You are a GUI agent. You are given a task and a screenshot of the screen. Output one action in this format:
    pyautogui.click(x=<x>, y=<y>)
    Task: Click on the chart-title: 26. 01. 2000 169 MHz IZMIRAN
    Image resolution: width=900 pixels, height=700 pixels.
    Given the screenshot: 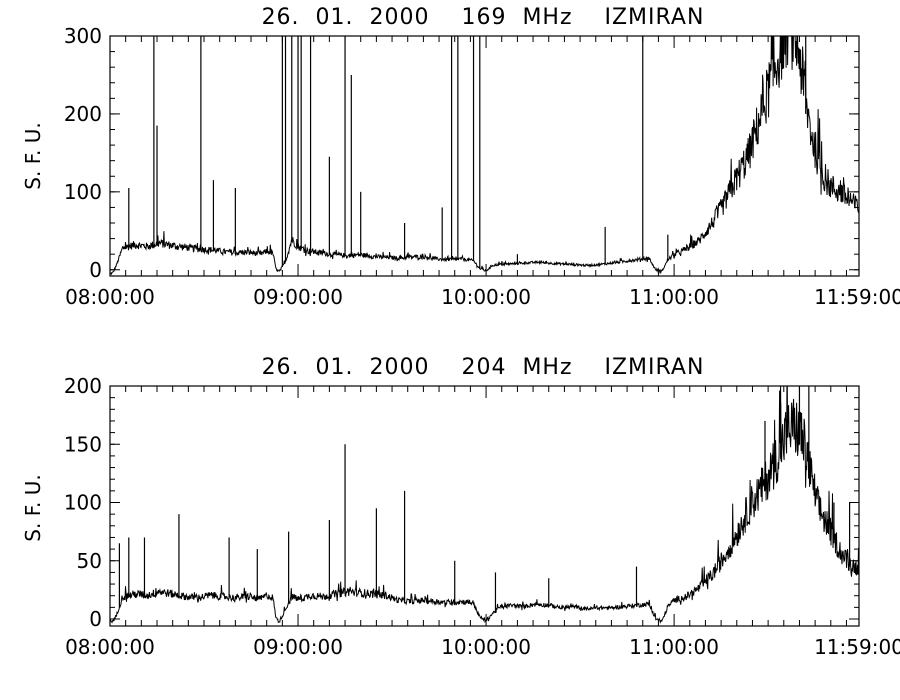 What is the action you would take?
    pyautogui.click(x=483, y=17)
    